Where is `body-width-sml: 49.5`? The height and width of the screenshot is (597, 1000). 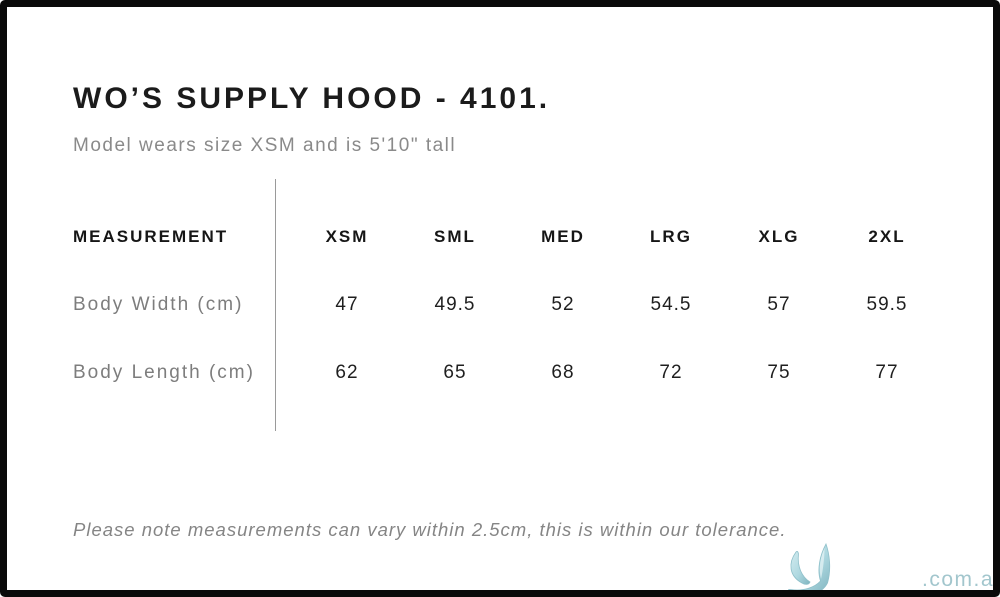 body-width-sml: 49.5 is located at coordinates (455, 304).